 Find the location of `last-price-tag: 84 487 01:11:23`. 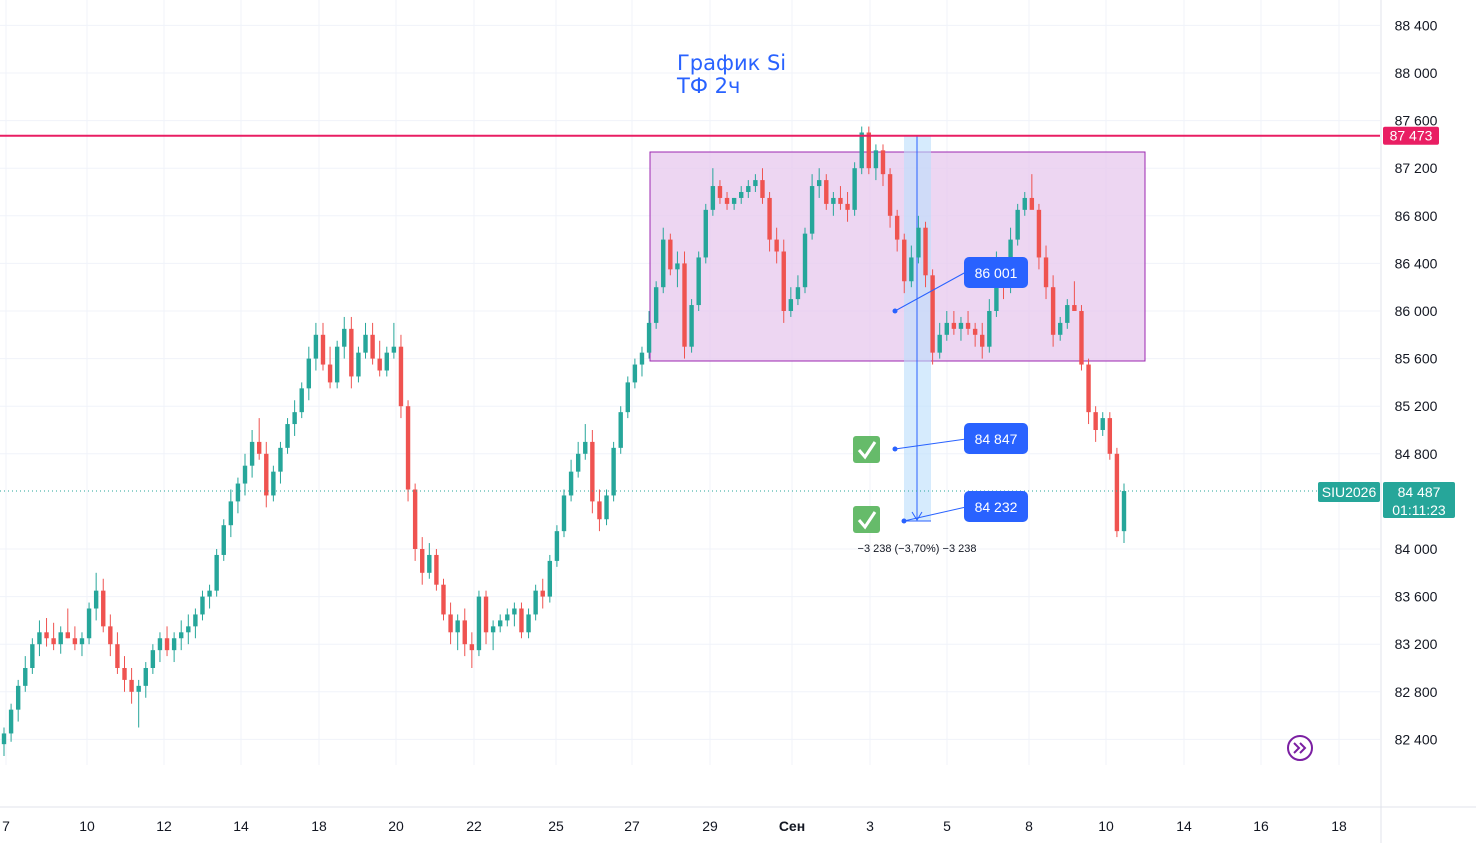

last-price-tag: 84 487 01:11:23 is located at coordinates (1419, 500).